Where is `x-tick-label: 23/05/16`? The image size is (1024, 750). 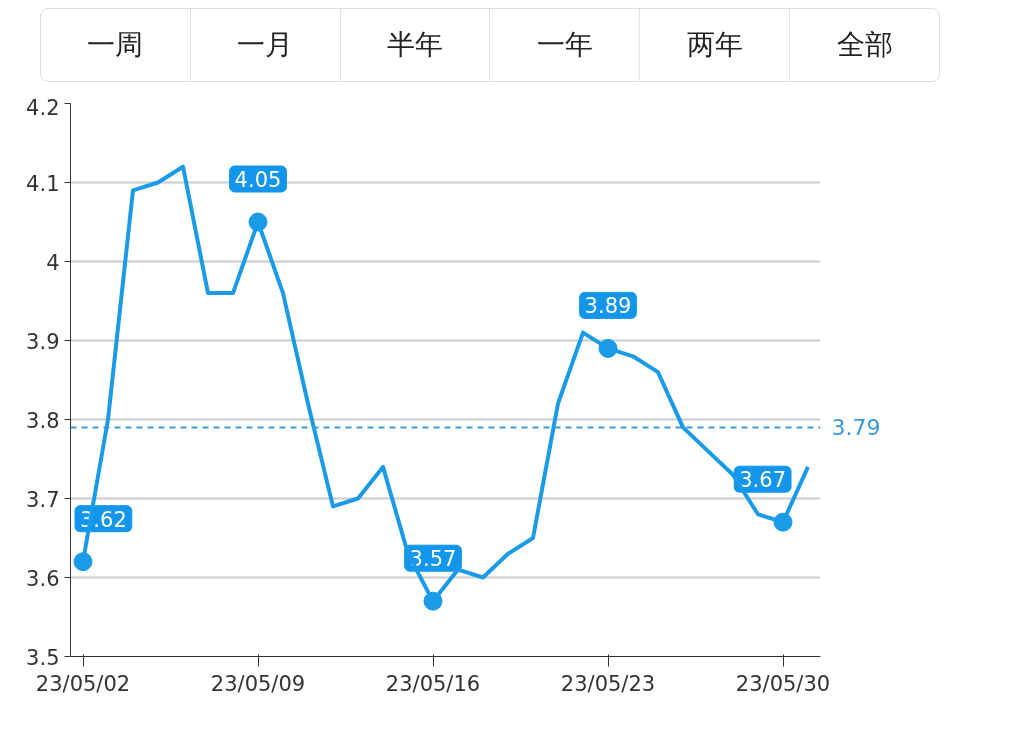 x-tick-label: 23/05/16 is located at coordinates (433, 683).